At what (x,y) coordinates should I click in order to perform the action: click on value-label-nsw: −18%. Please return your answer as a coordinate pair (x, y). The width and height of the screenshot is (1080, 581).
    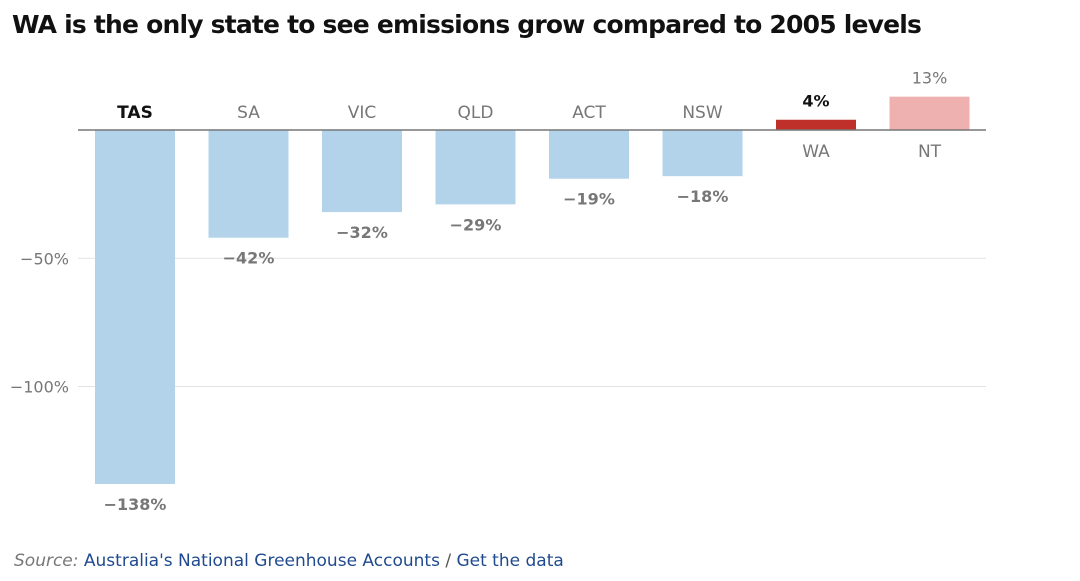
    Looking at the image, I should click on (703, 196).